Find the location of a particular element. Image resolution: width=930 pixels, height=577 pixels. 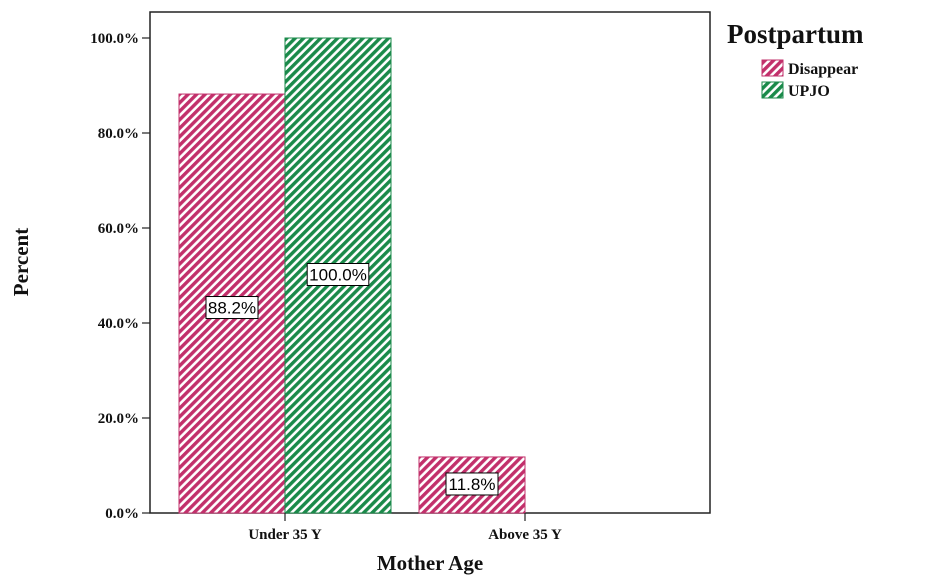

x-axis-title: Mother Age is located at coordinates (430, 563).